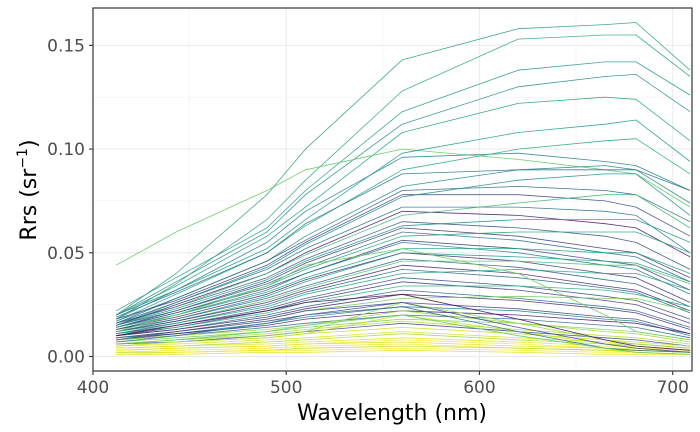  I want to click on x-tick-label-2: 600, so click(479, 388).